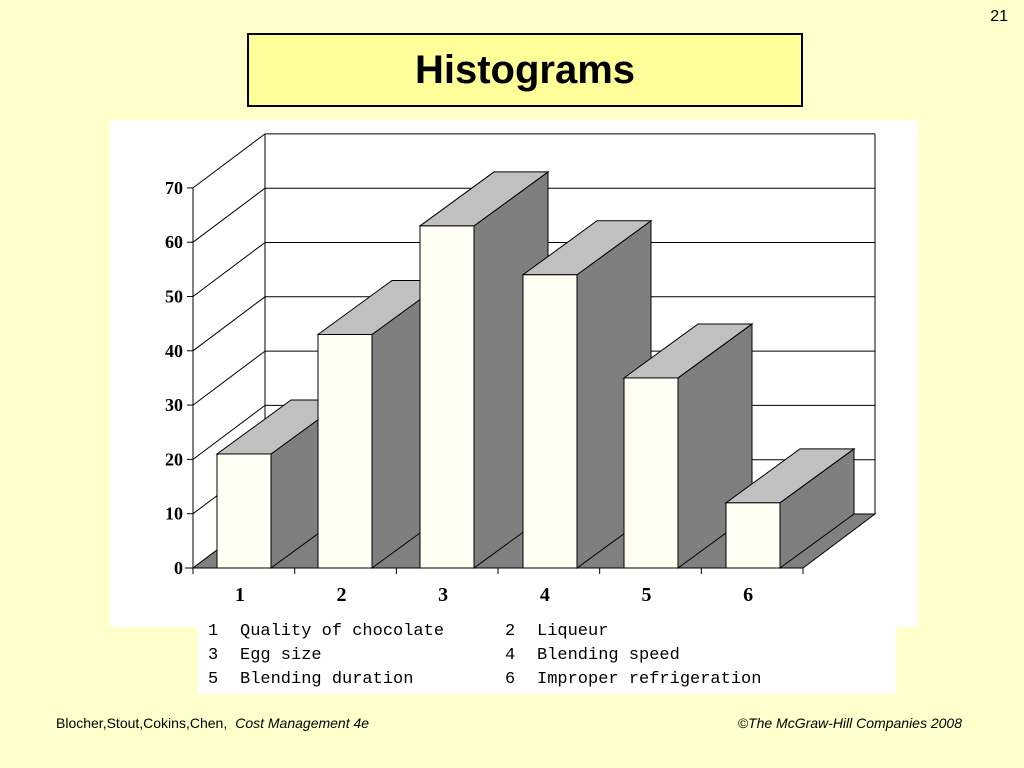 Image resolution: width=1024 pixels, height=768 pixels. I want to click on legend-row-6: 6 Improper refrigeration, so click(633, 682).